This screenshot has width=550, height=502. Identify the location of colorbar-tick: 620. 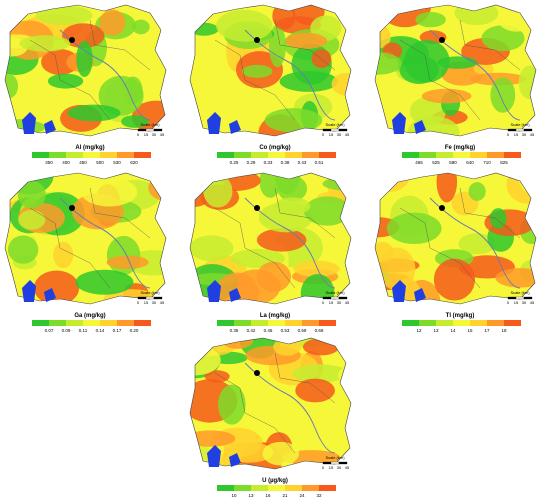
(134, 162).